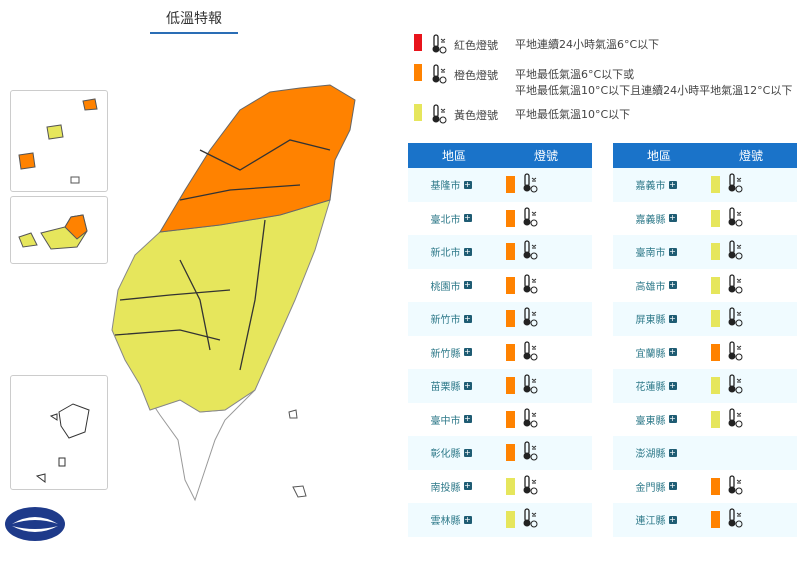  What do you see at coordinates (445, 321) in the screenshot?
I see `region-name: 新竹市` at bounding box center [445, 321].